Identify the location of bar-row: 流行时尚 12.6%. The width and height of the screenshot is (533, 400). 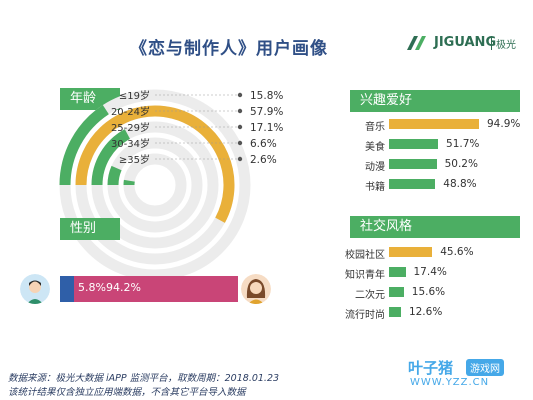
(432, 312).